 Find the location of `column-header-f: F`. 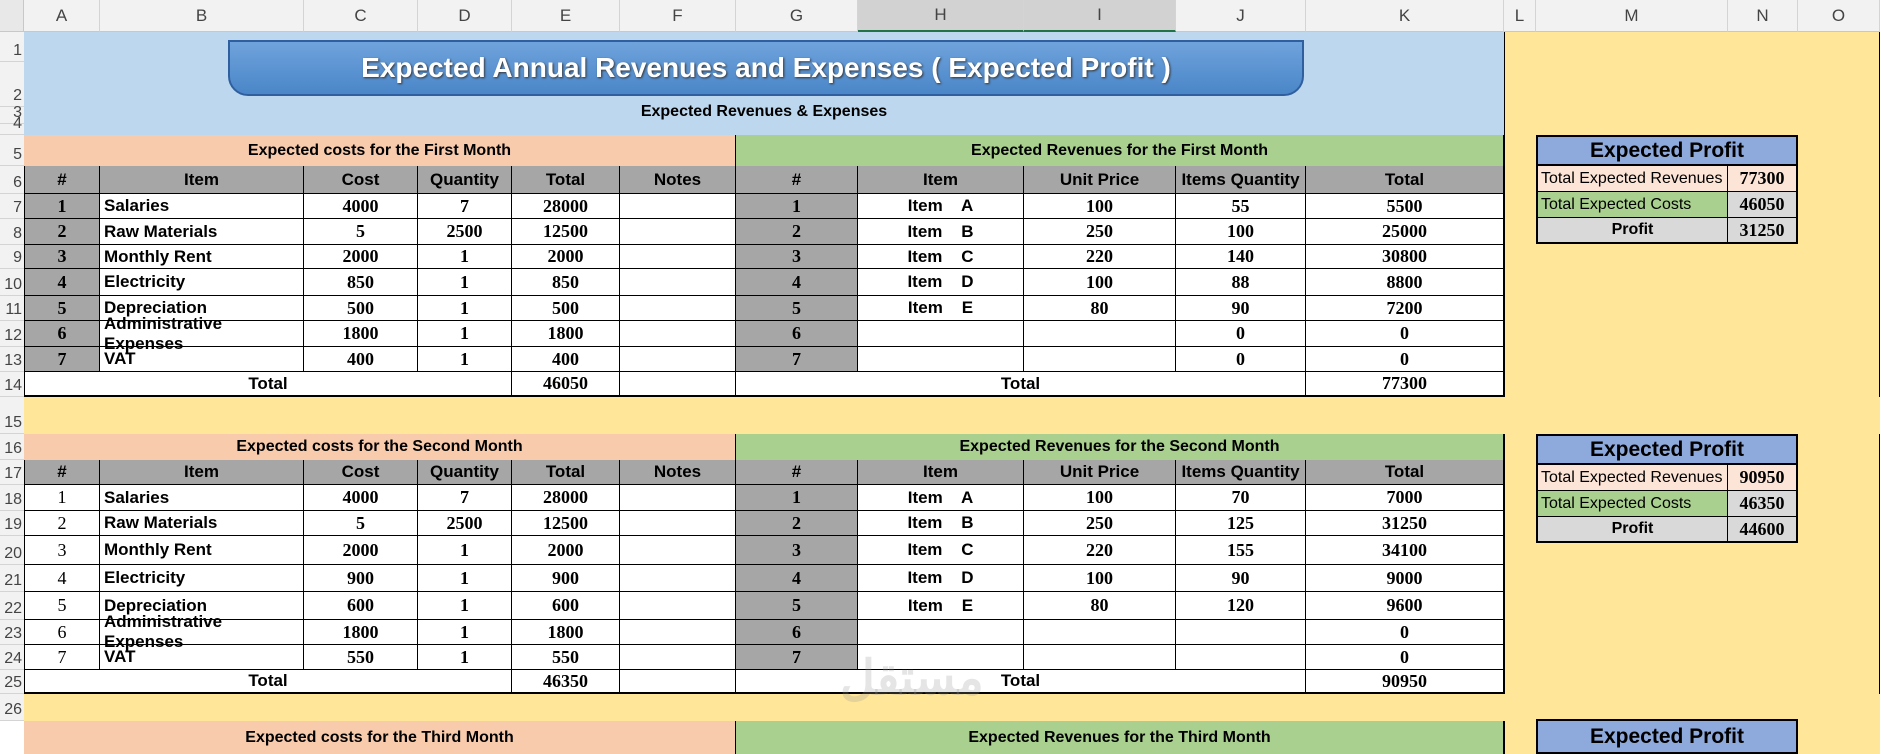

column-header-f: F is located at coordinates (678, 16).